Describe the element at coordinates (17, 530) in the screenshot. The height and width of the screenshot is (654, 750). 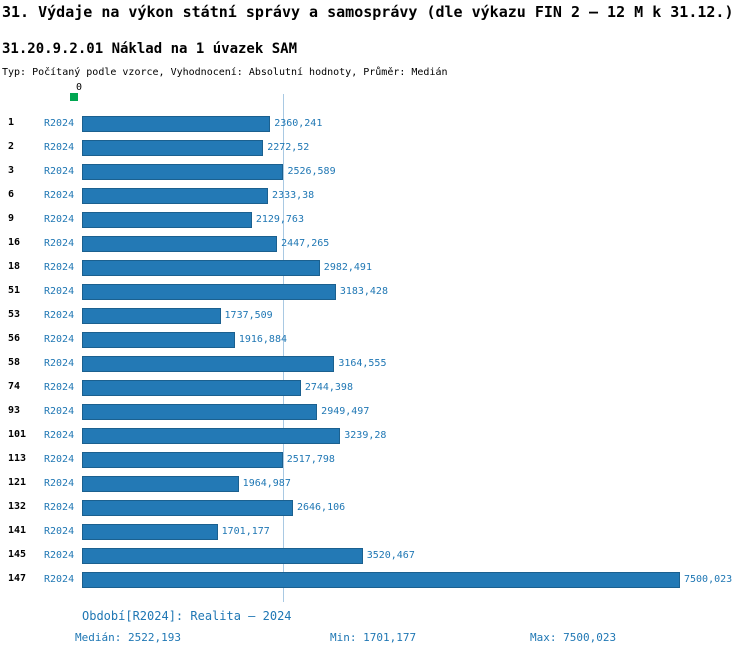
I see `row-rank-label: 141` at that location.